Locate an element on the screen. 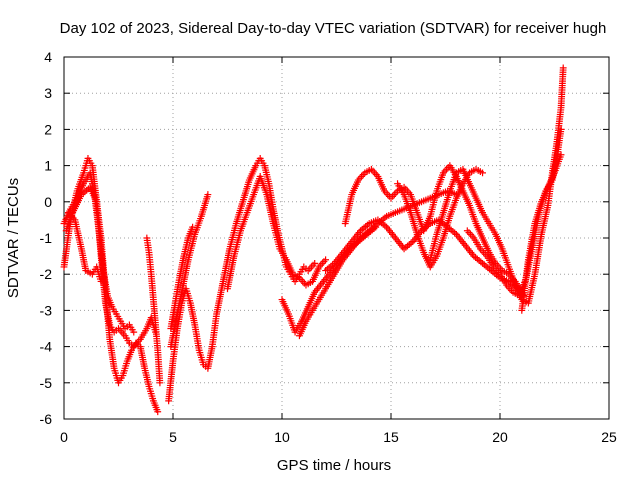 This screenshot has width=640, height=480. trace-4-point is located at coordinates (101, 281).